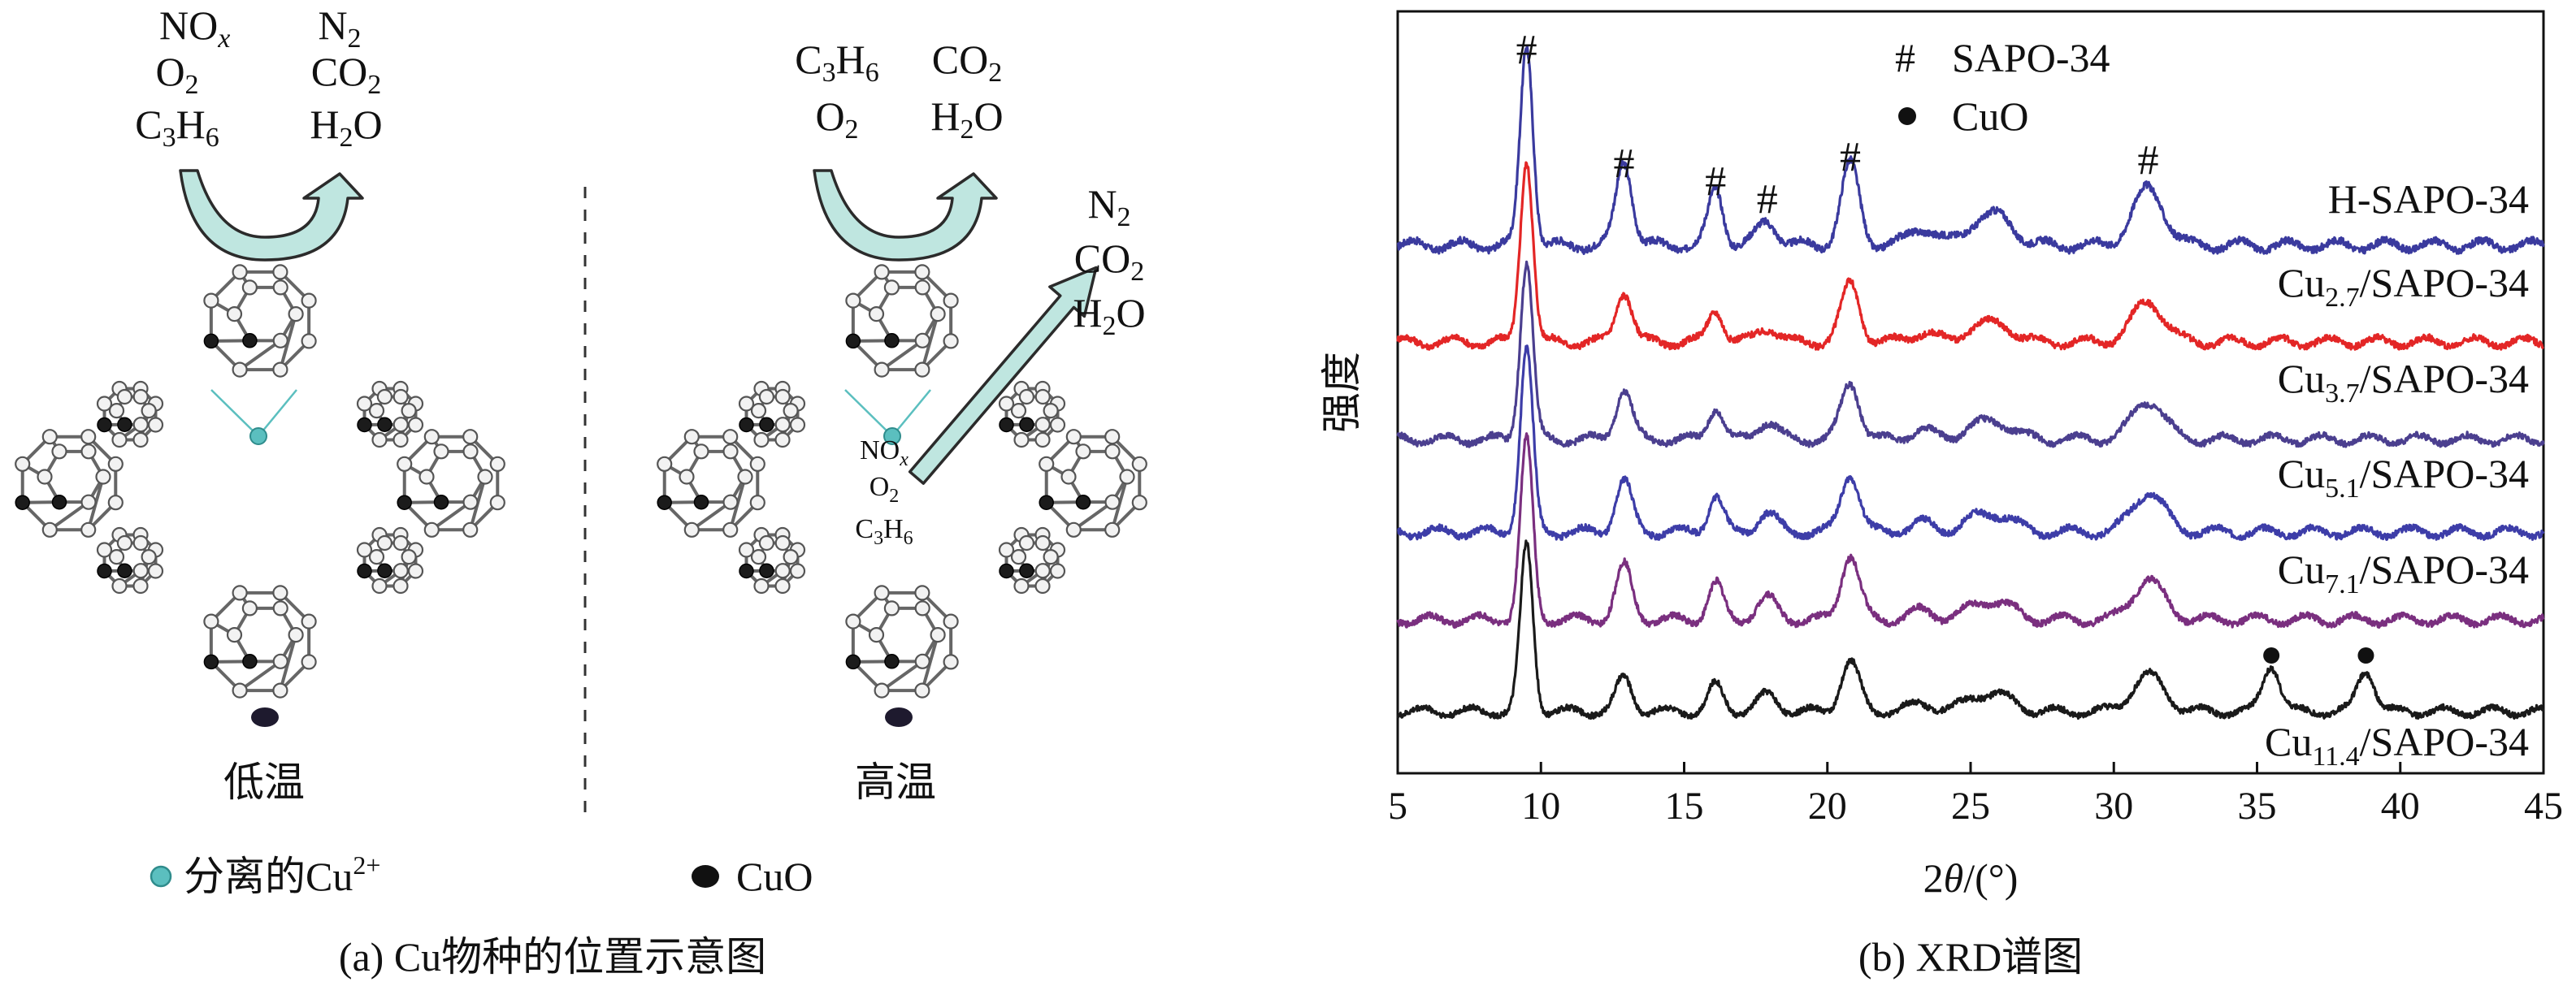  What do you see at coordinates (346, 127) in the screenshot?
I see `low-product-h2o: H2O` at bounding box center [346, 127].